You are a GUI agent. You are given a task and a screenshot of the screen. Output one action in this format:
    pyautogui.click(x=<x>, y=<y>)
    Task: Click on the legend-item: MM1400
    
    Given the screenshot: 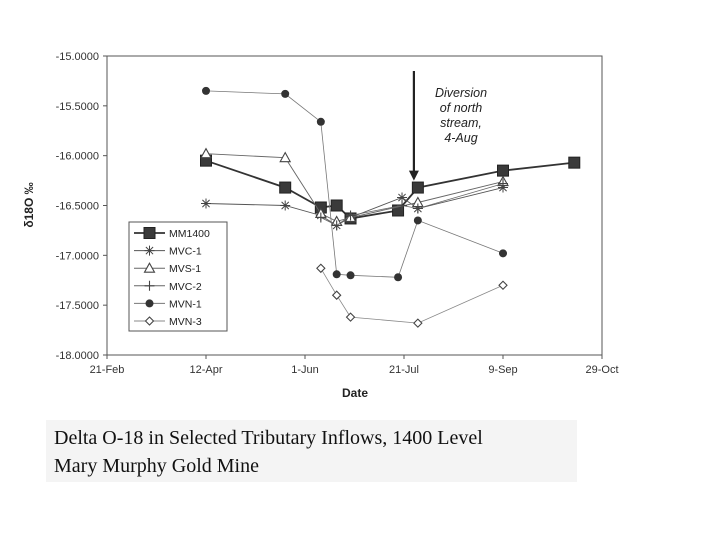 What is the action you would take?
    pyautogui.click(x=172, y=233)
    